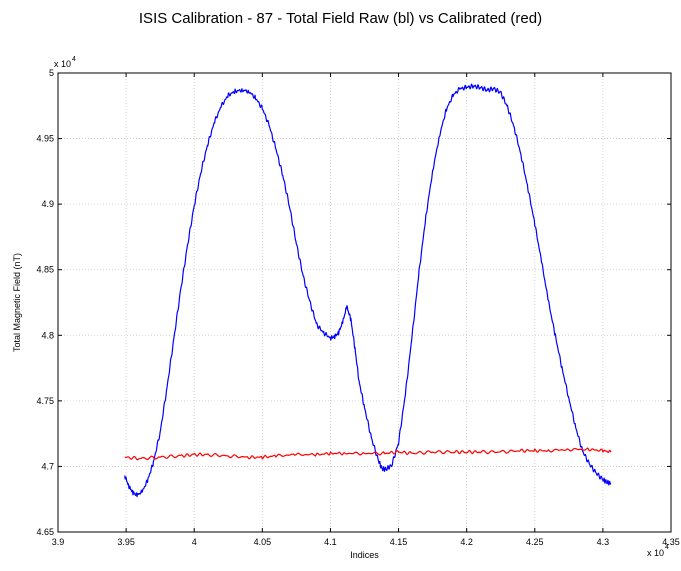 The image size is (681, 571). Describe the element at coordinates (62, 64) in the screenshot. I see `y-exponent-base: x 10` at that location.